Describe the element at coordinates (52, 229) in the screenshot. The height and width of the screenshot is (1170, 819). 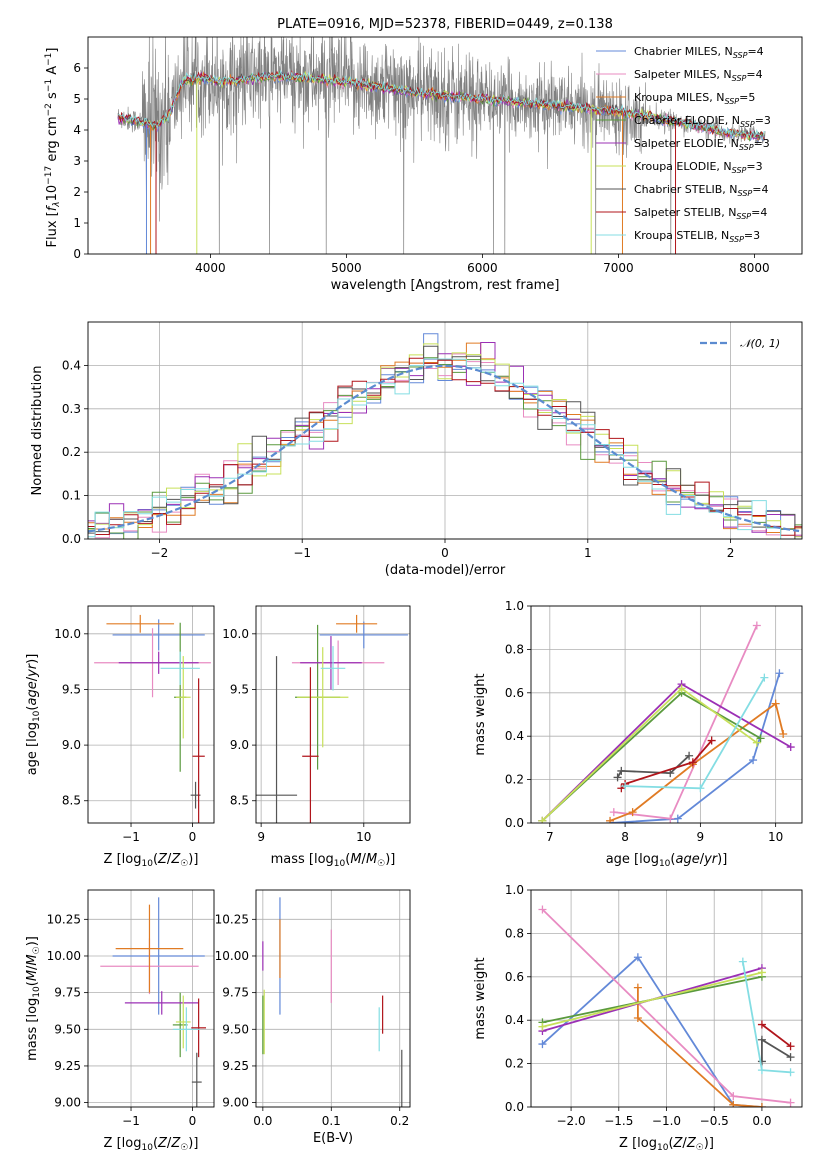
I see `label-part: Flux [` at that location.